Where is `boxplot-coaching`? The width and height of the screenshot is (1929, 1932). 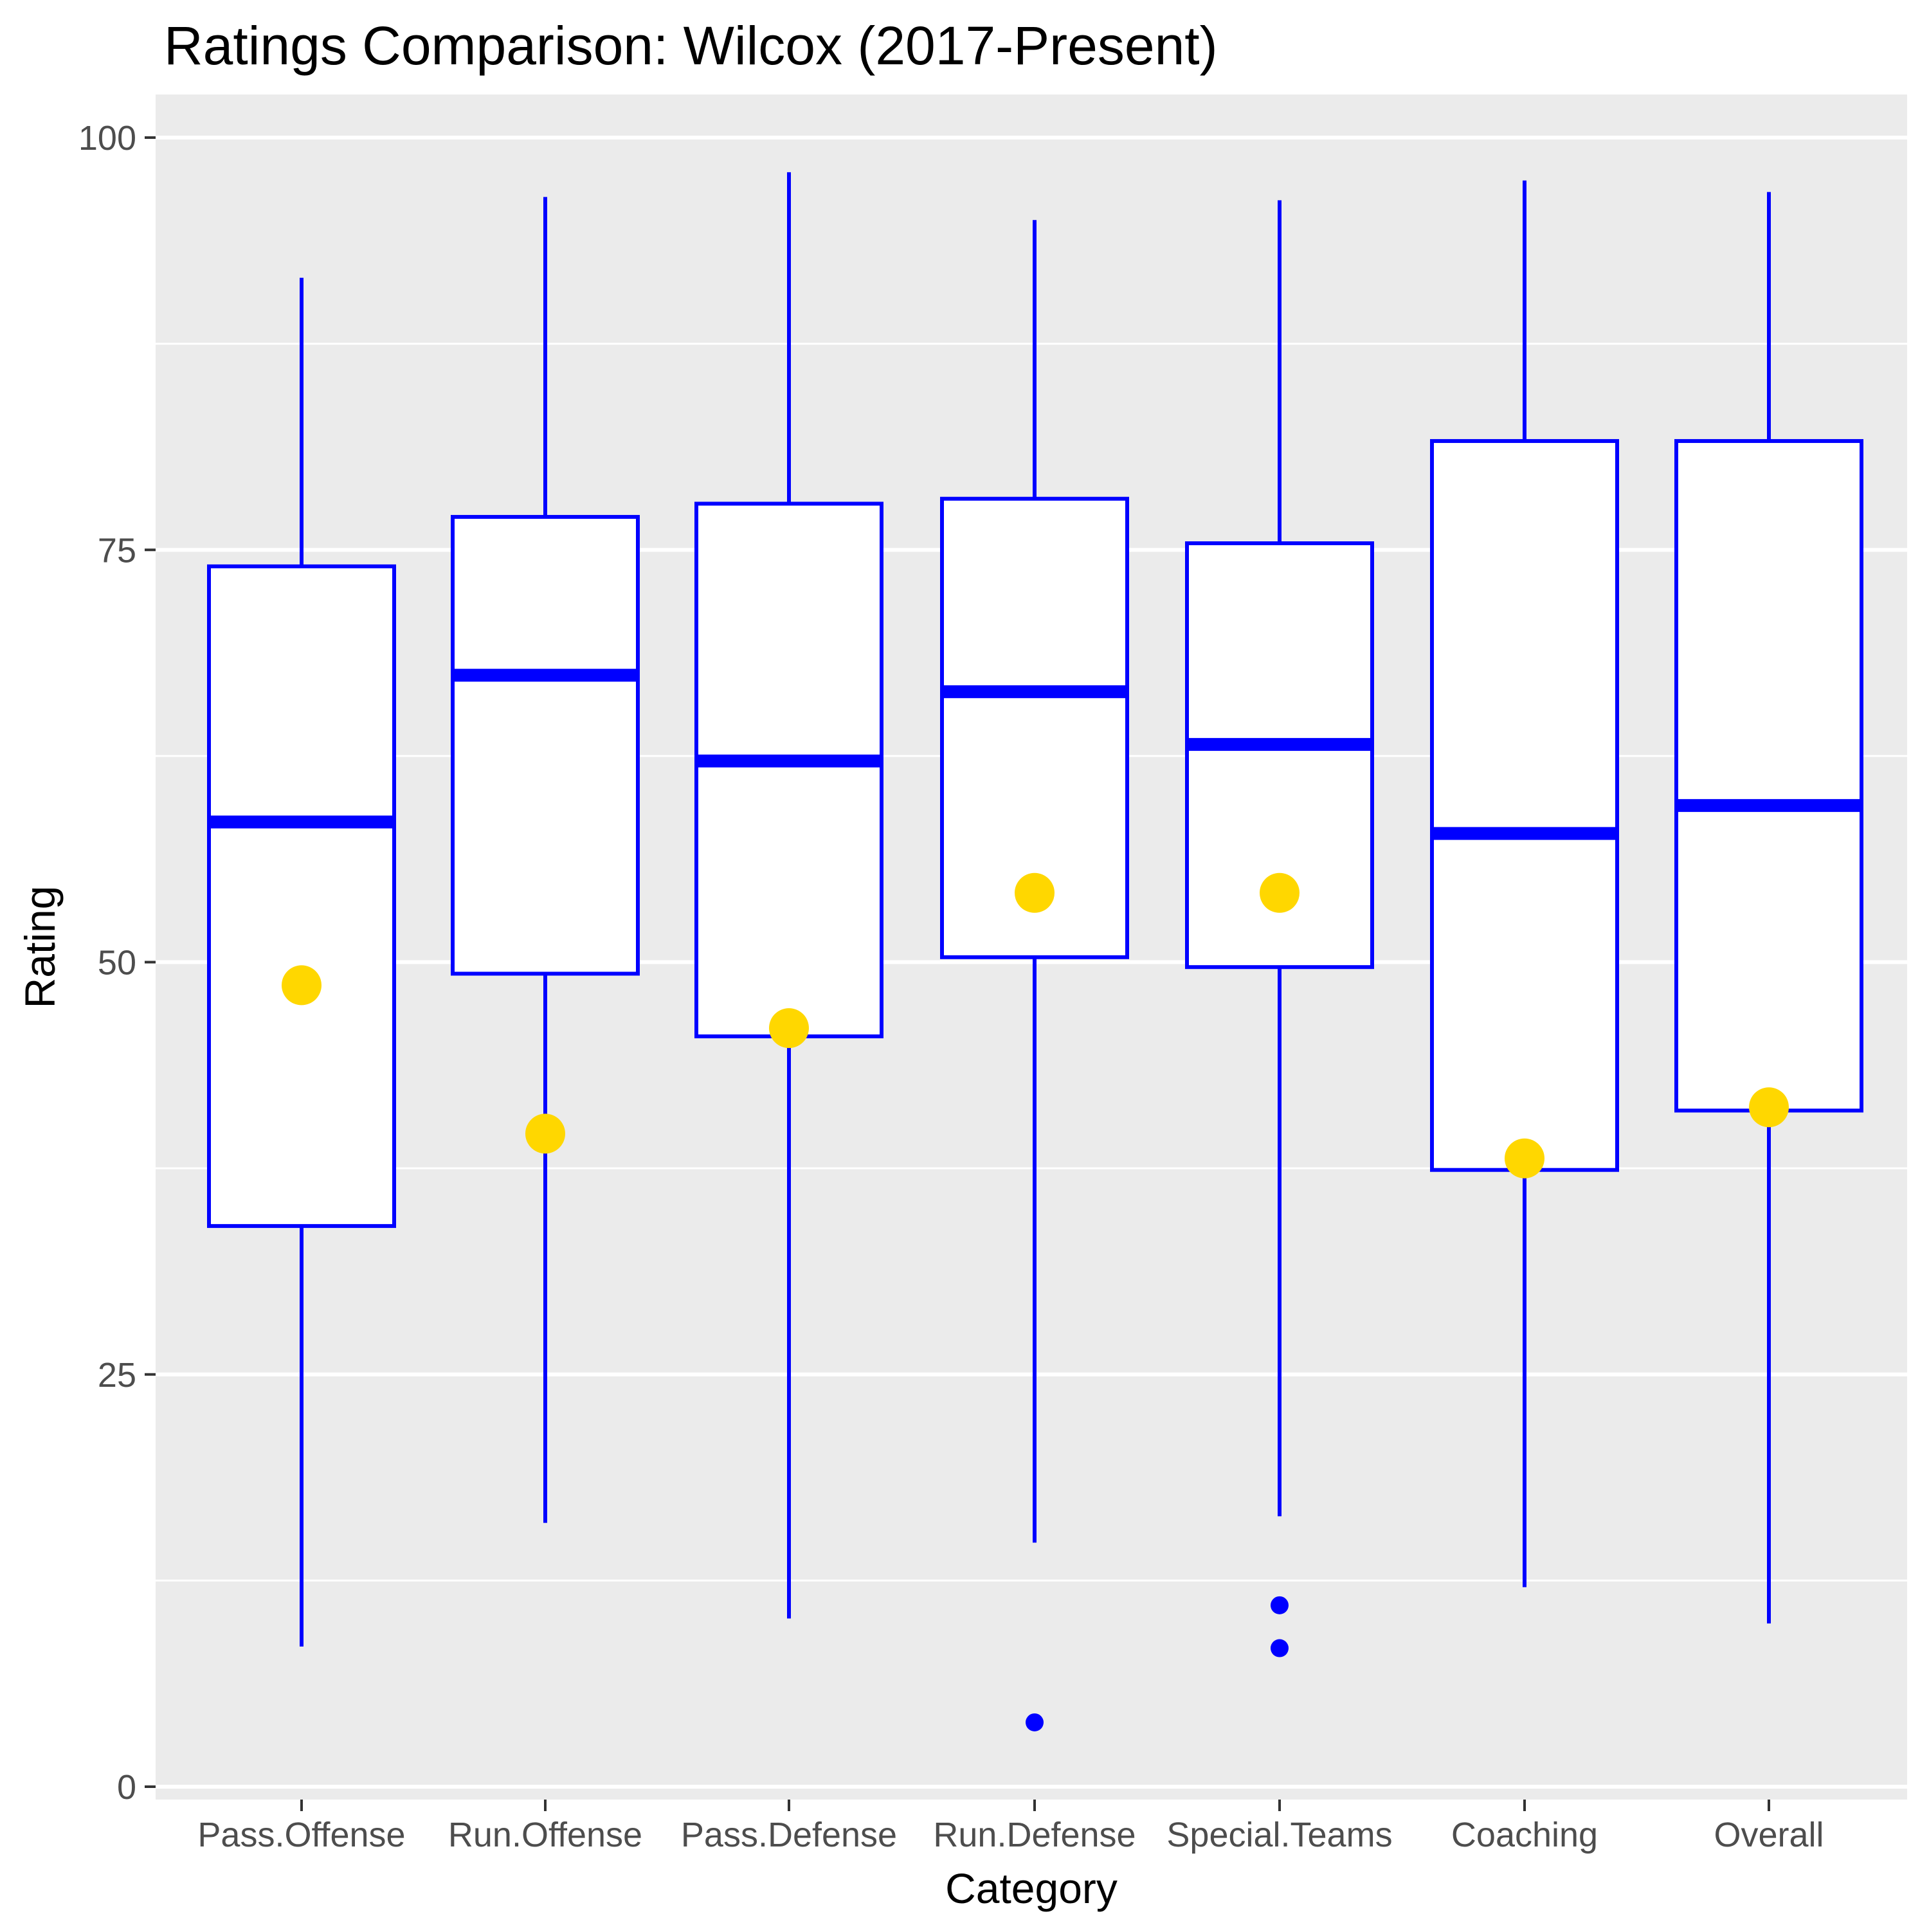 boxplot-coaching is located at coordinates (1524, 883).